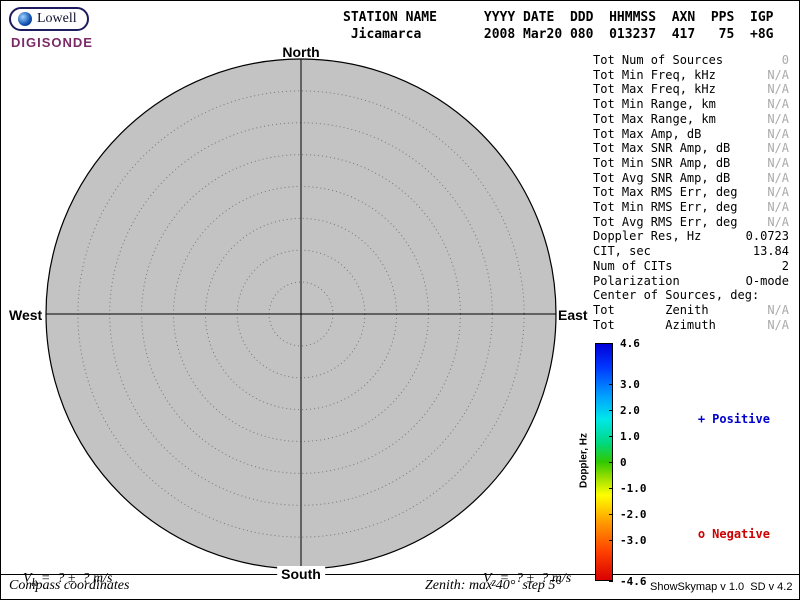 The height and width of the screenshot is (600, 800). I want to click on stat-row: Doppler Res, Hz 0.0723, so click(691, 236).